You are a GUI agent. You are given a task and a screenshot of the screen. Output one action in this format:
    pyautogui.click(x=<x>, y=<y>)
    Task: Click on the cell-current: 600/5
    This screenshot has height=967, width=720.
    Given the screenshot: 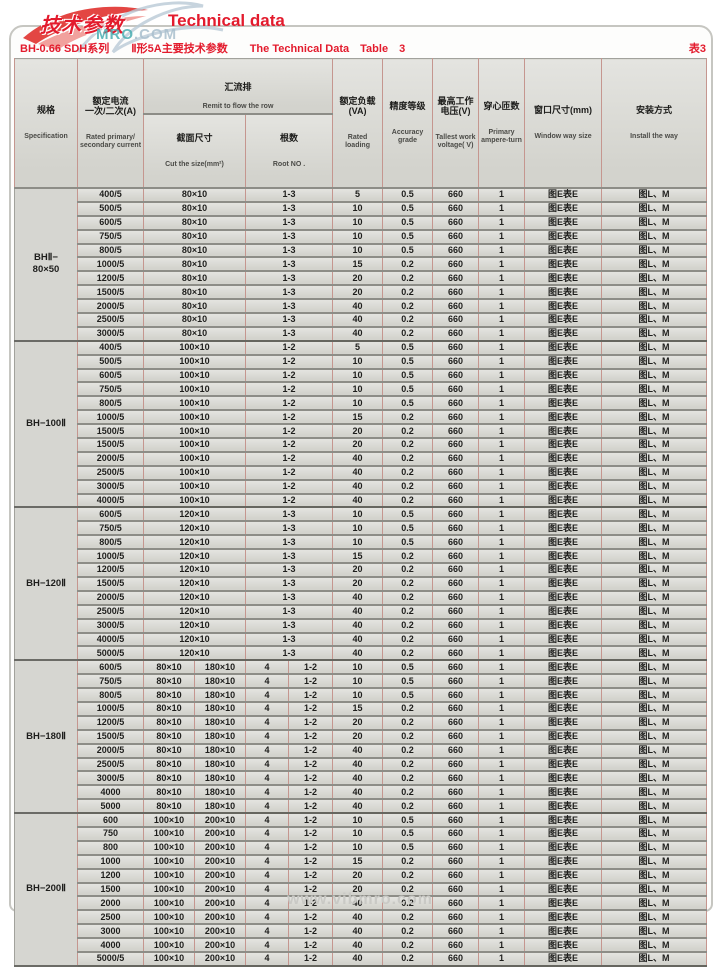 What is the action you would take?
    pyautogui.click(x=110, y=668)
    